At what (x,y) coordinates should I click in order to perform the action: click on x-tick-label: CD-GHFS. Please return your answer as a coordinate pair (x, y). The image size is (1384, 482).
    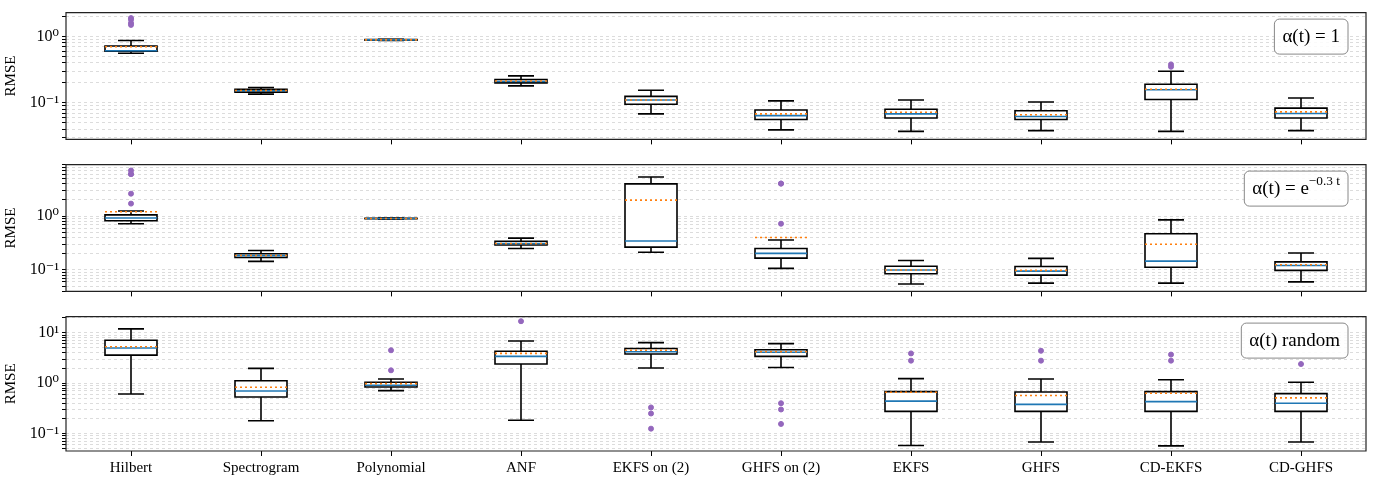
    Looking at the image, I should click on (1301, 466).